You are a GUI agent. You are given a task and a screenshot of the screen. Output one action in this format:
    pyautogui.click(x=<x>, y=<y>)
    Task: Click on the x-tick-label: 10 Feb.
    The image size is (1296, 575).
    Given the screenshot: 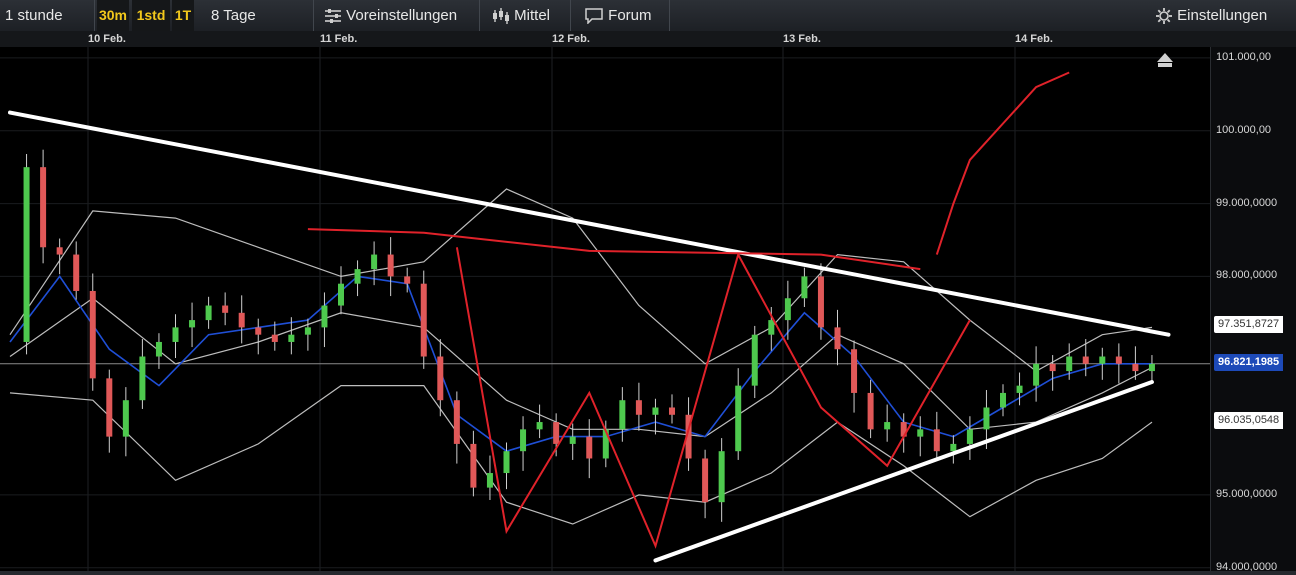 What is the action you would take?
    pyautogui.click(x=107, y=39)
    